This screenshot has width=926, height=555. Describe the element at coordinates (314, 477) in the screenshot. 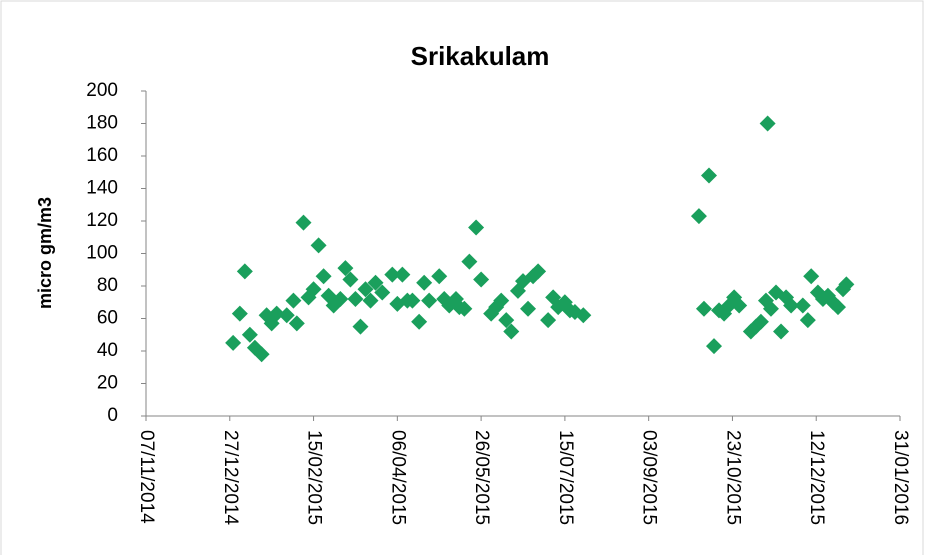

I see `x-tick-label: 15/02/2015` at that location.